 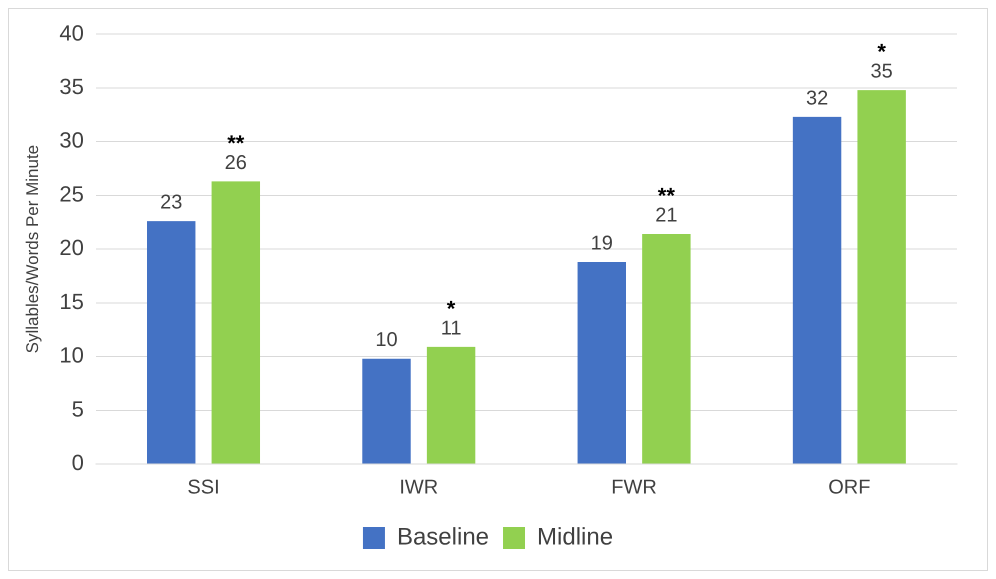 What do you see at coordinates (71, 140) in the screenshot?
I see `y-tick-label: 30` at bounding box center [71, 140].